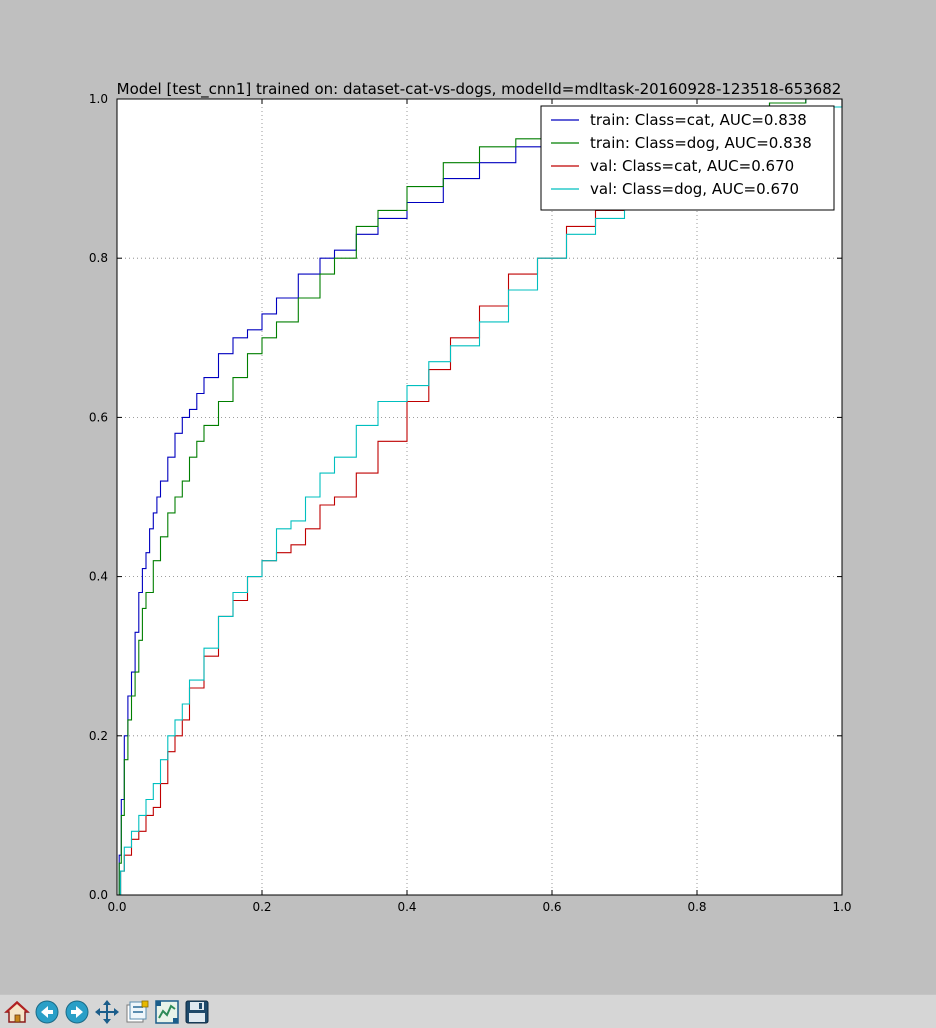 The image size is (936, 1028). I want to click on subplots-button, so click(137, 1012).